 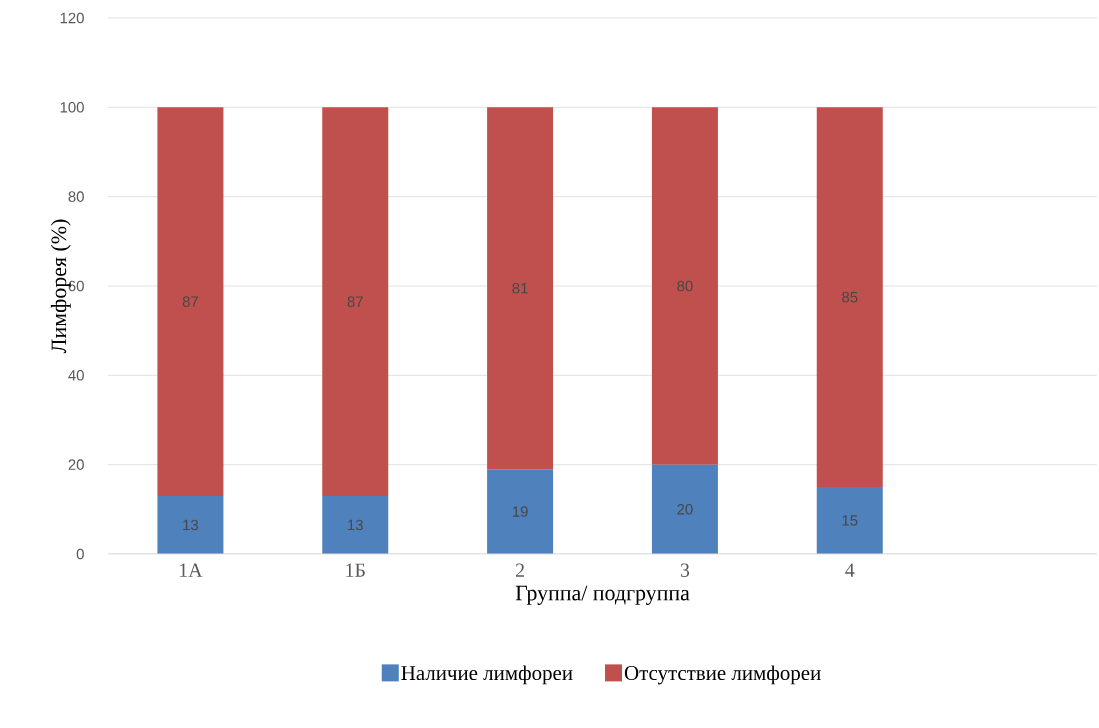 I want to click on legend-label: Наличие лимфореи, so click(x=487, y=675).